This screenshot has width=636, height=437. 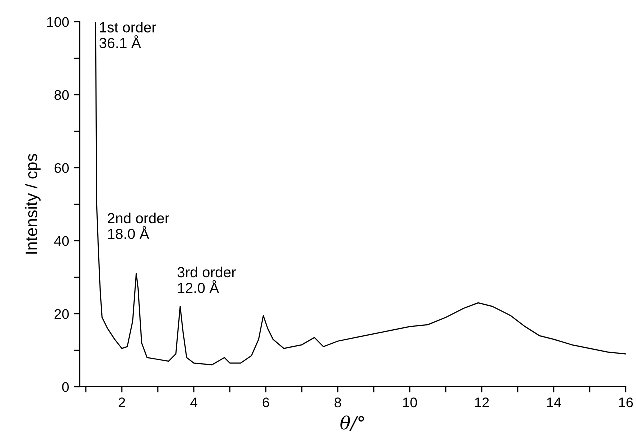 I want to click on y-tick-label: 0, so click(x=66, y=387).